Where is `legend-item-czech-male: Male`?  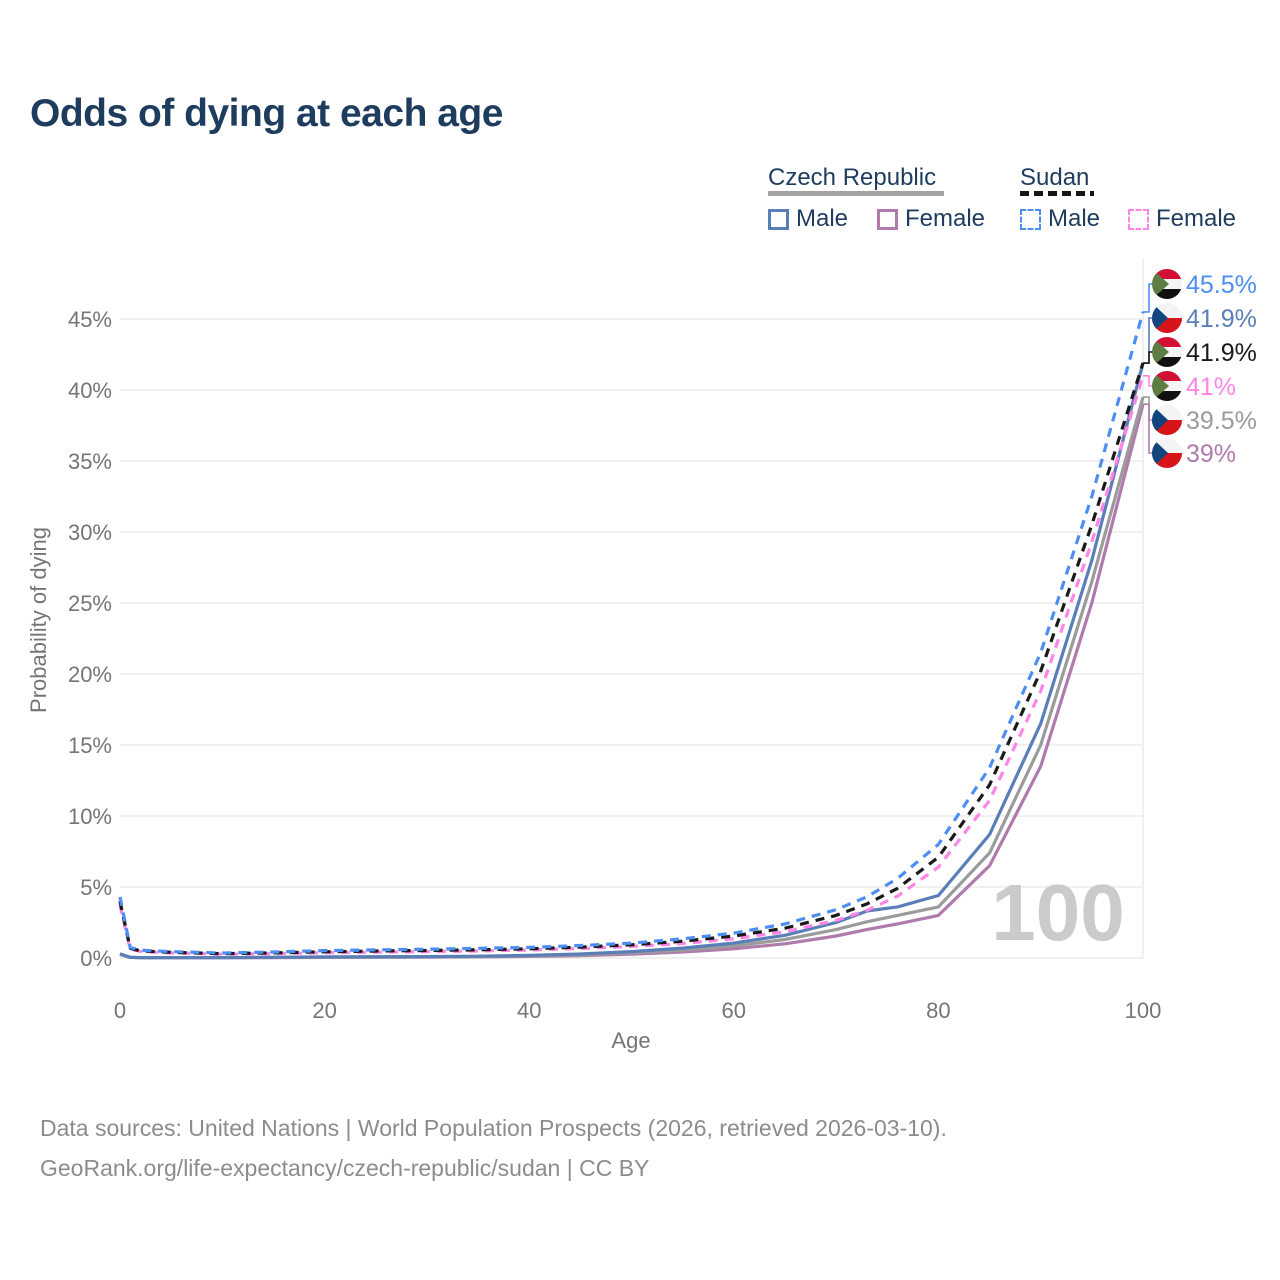
legend-item-czech-male: Male is located at coordinates (808, 219).